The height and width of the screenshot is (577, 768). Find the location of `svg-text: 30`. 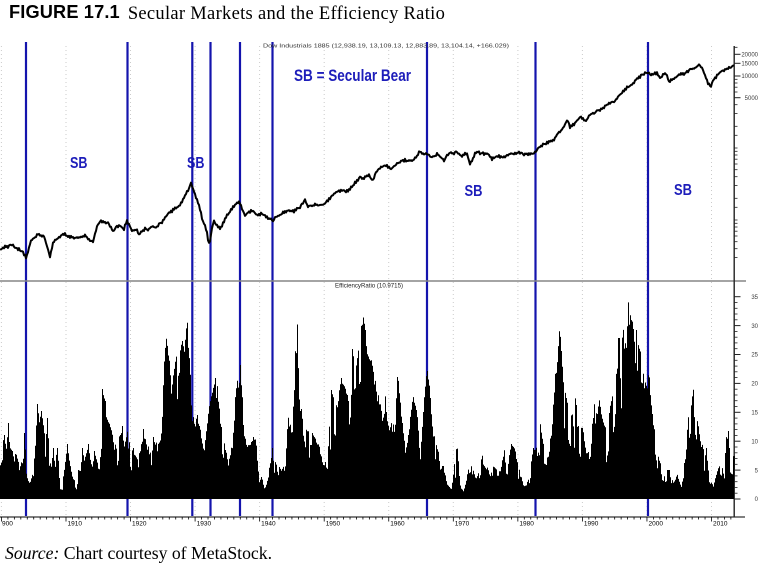

svg-text: 30 is located at coordinates (754, 327).